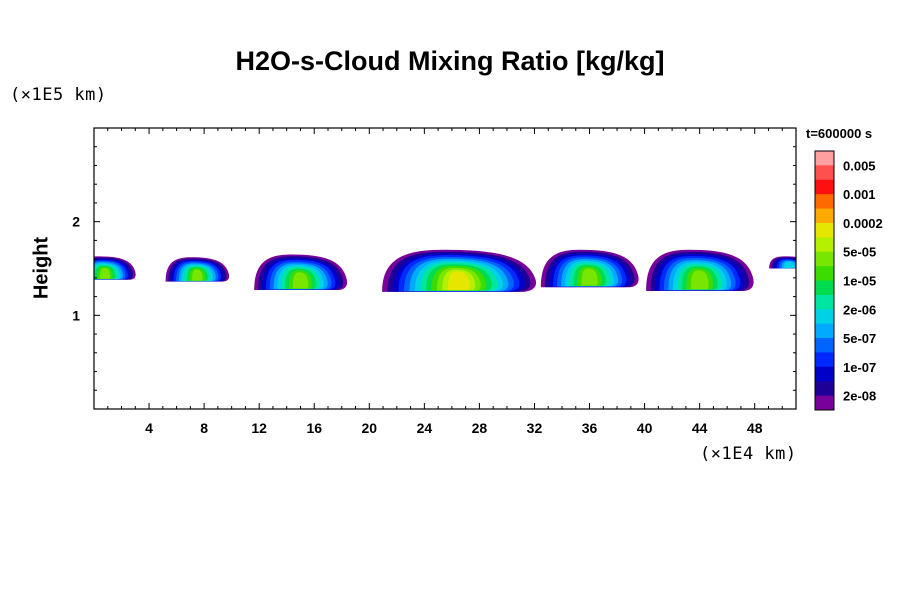  I want to click on colorbar-label: 1e-05, so click(859, 281).